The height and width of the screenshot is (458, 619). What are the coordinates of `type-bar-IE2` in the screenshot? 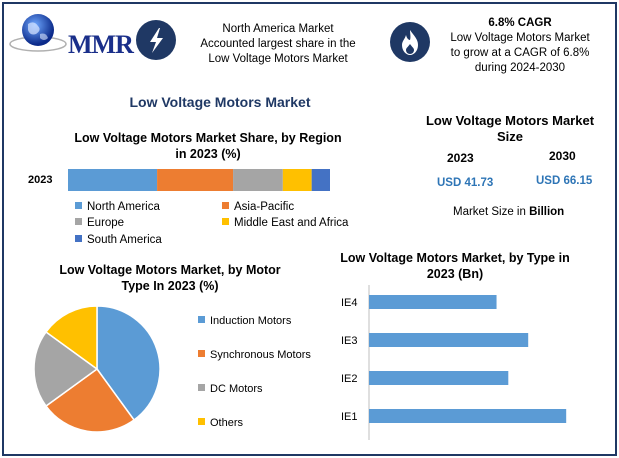 It's located at (439, 378).